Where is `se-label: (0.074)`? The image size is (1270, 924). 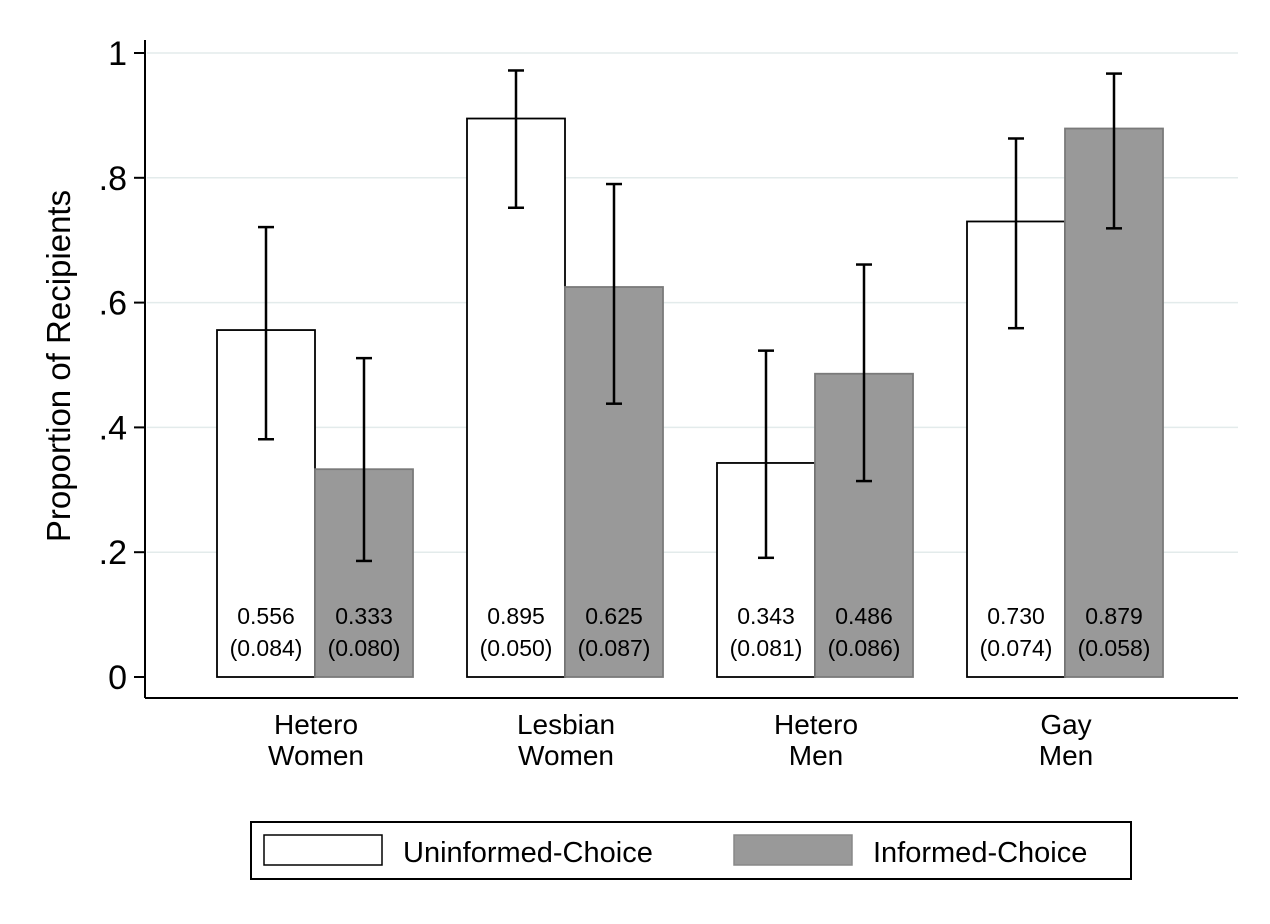 se-label: (0.074) is located at coordinates (1016, 648).